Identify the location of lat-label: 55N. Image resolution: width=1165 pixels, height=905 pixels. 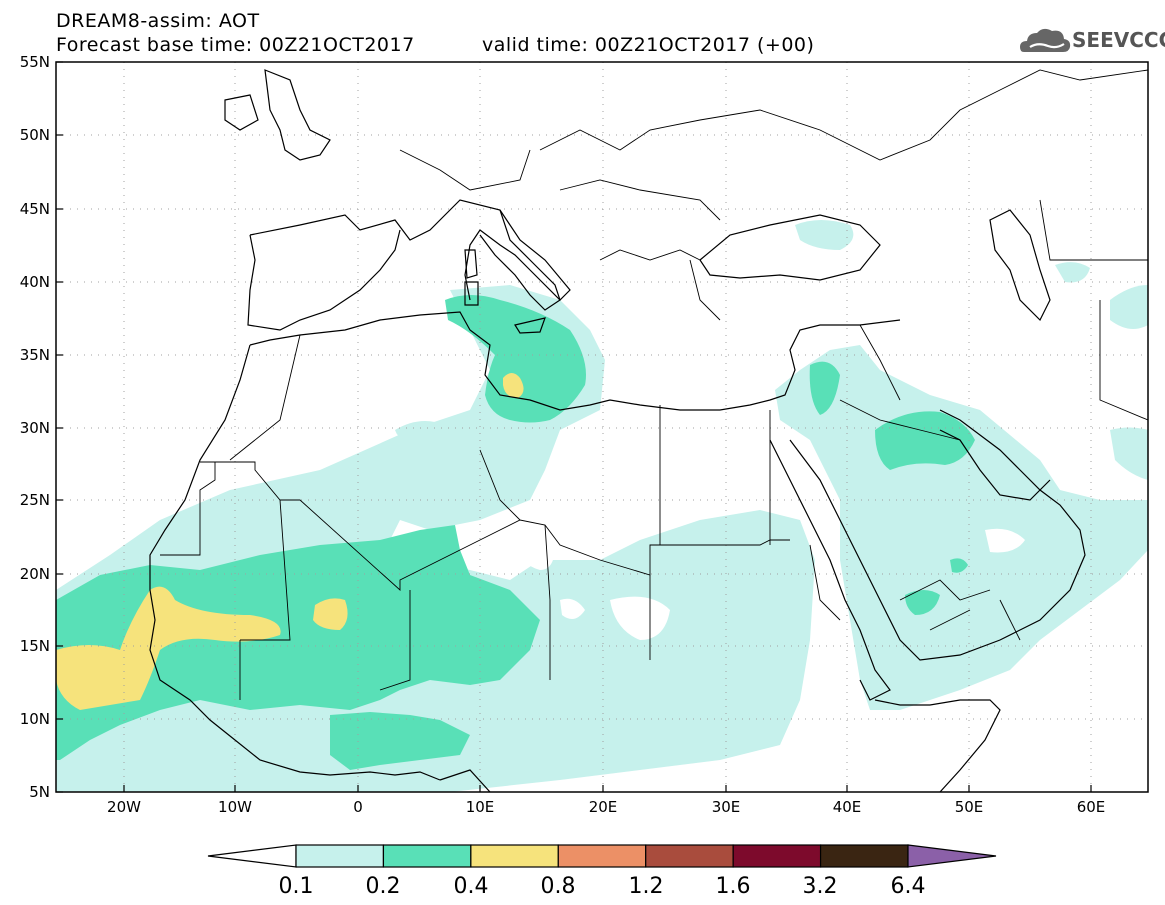
(35, 62).